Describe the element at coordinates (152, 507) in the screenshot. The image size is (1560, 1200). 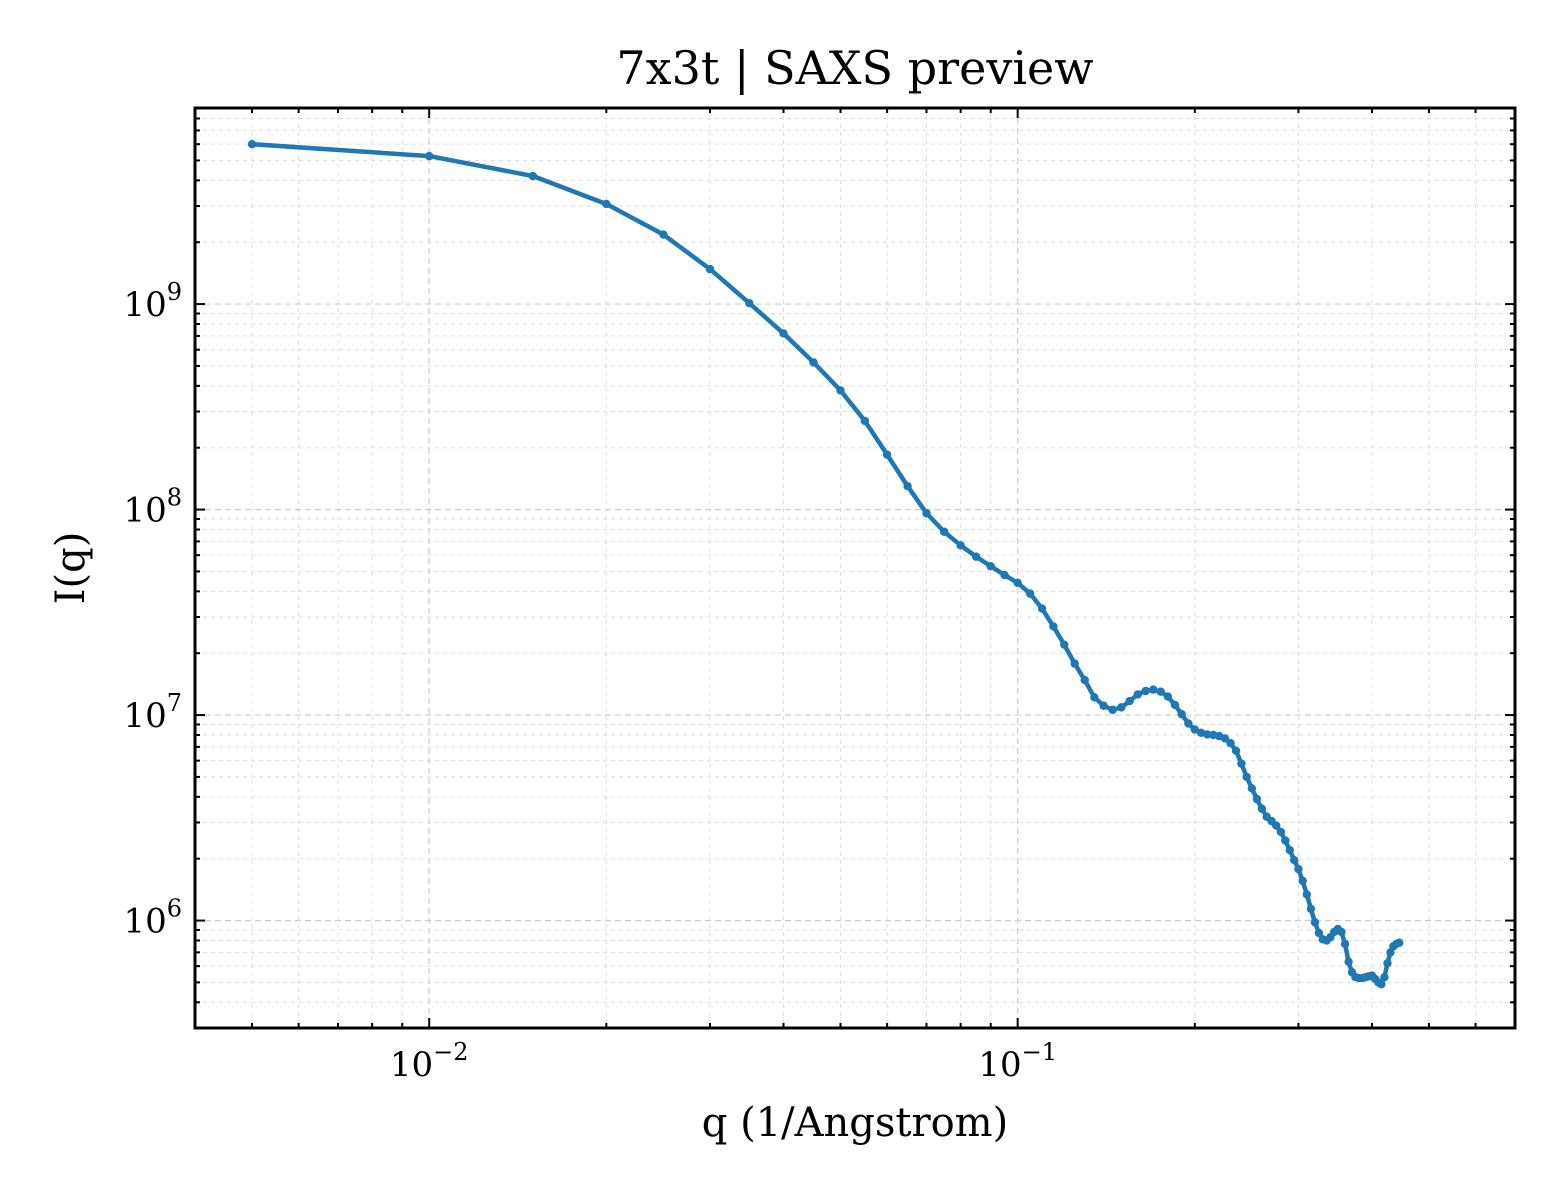
I see `y-tick-label: 10⁸` at that location.